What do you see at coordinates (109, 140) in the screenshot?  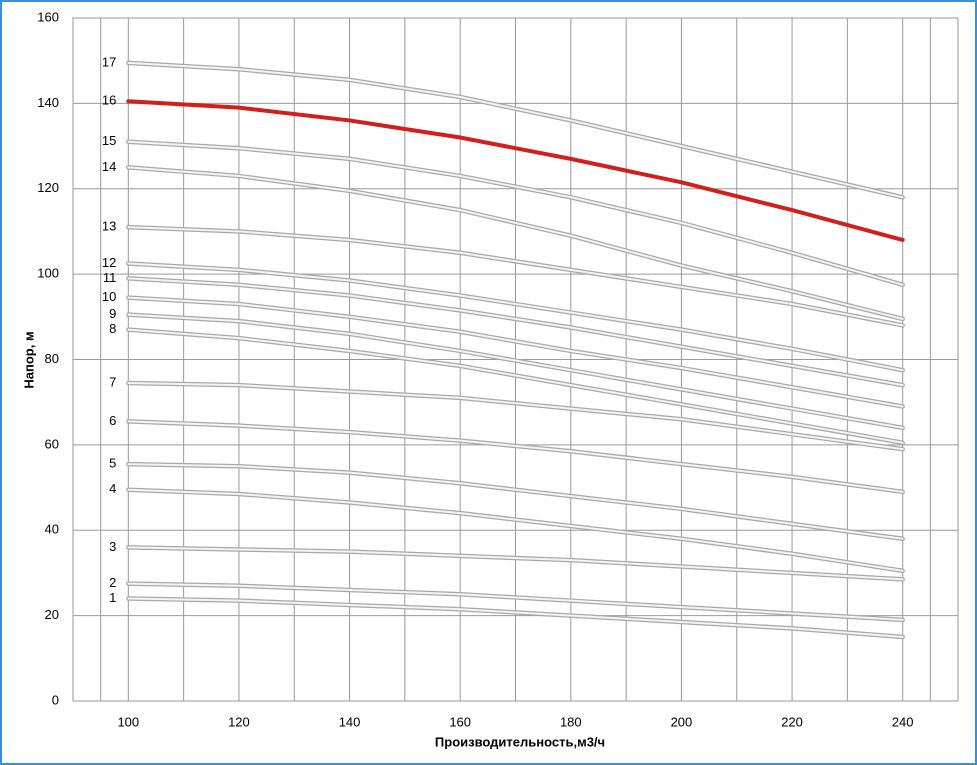 I see `curve-label: 15` at bounding box center [109, 140].